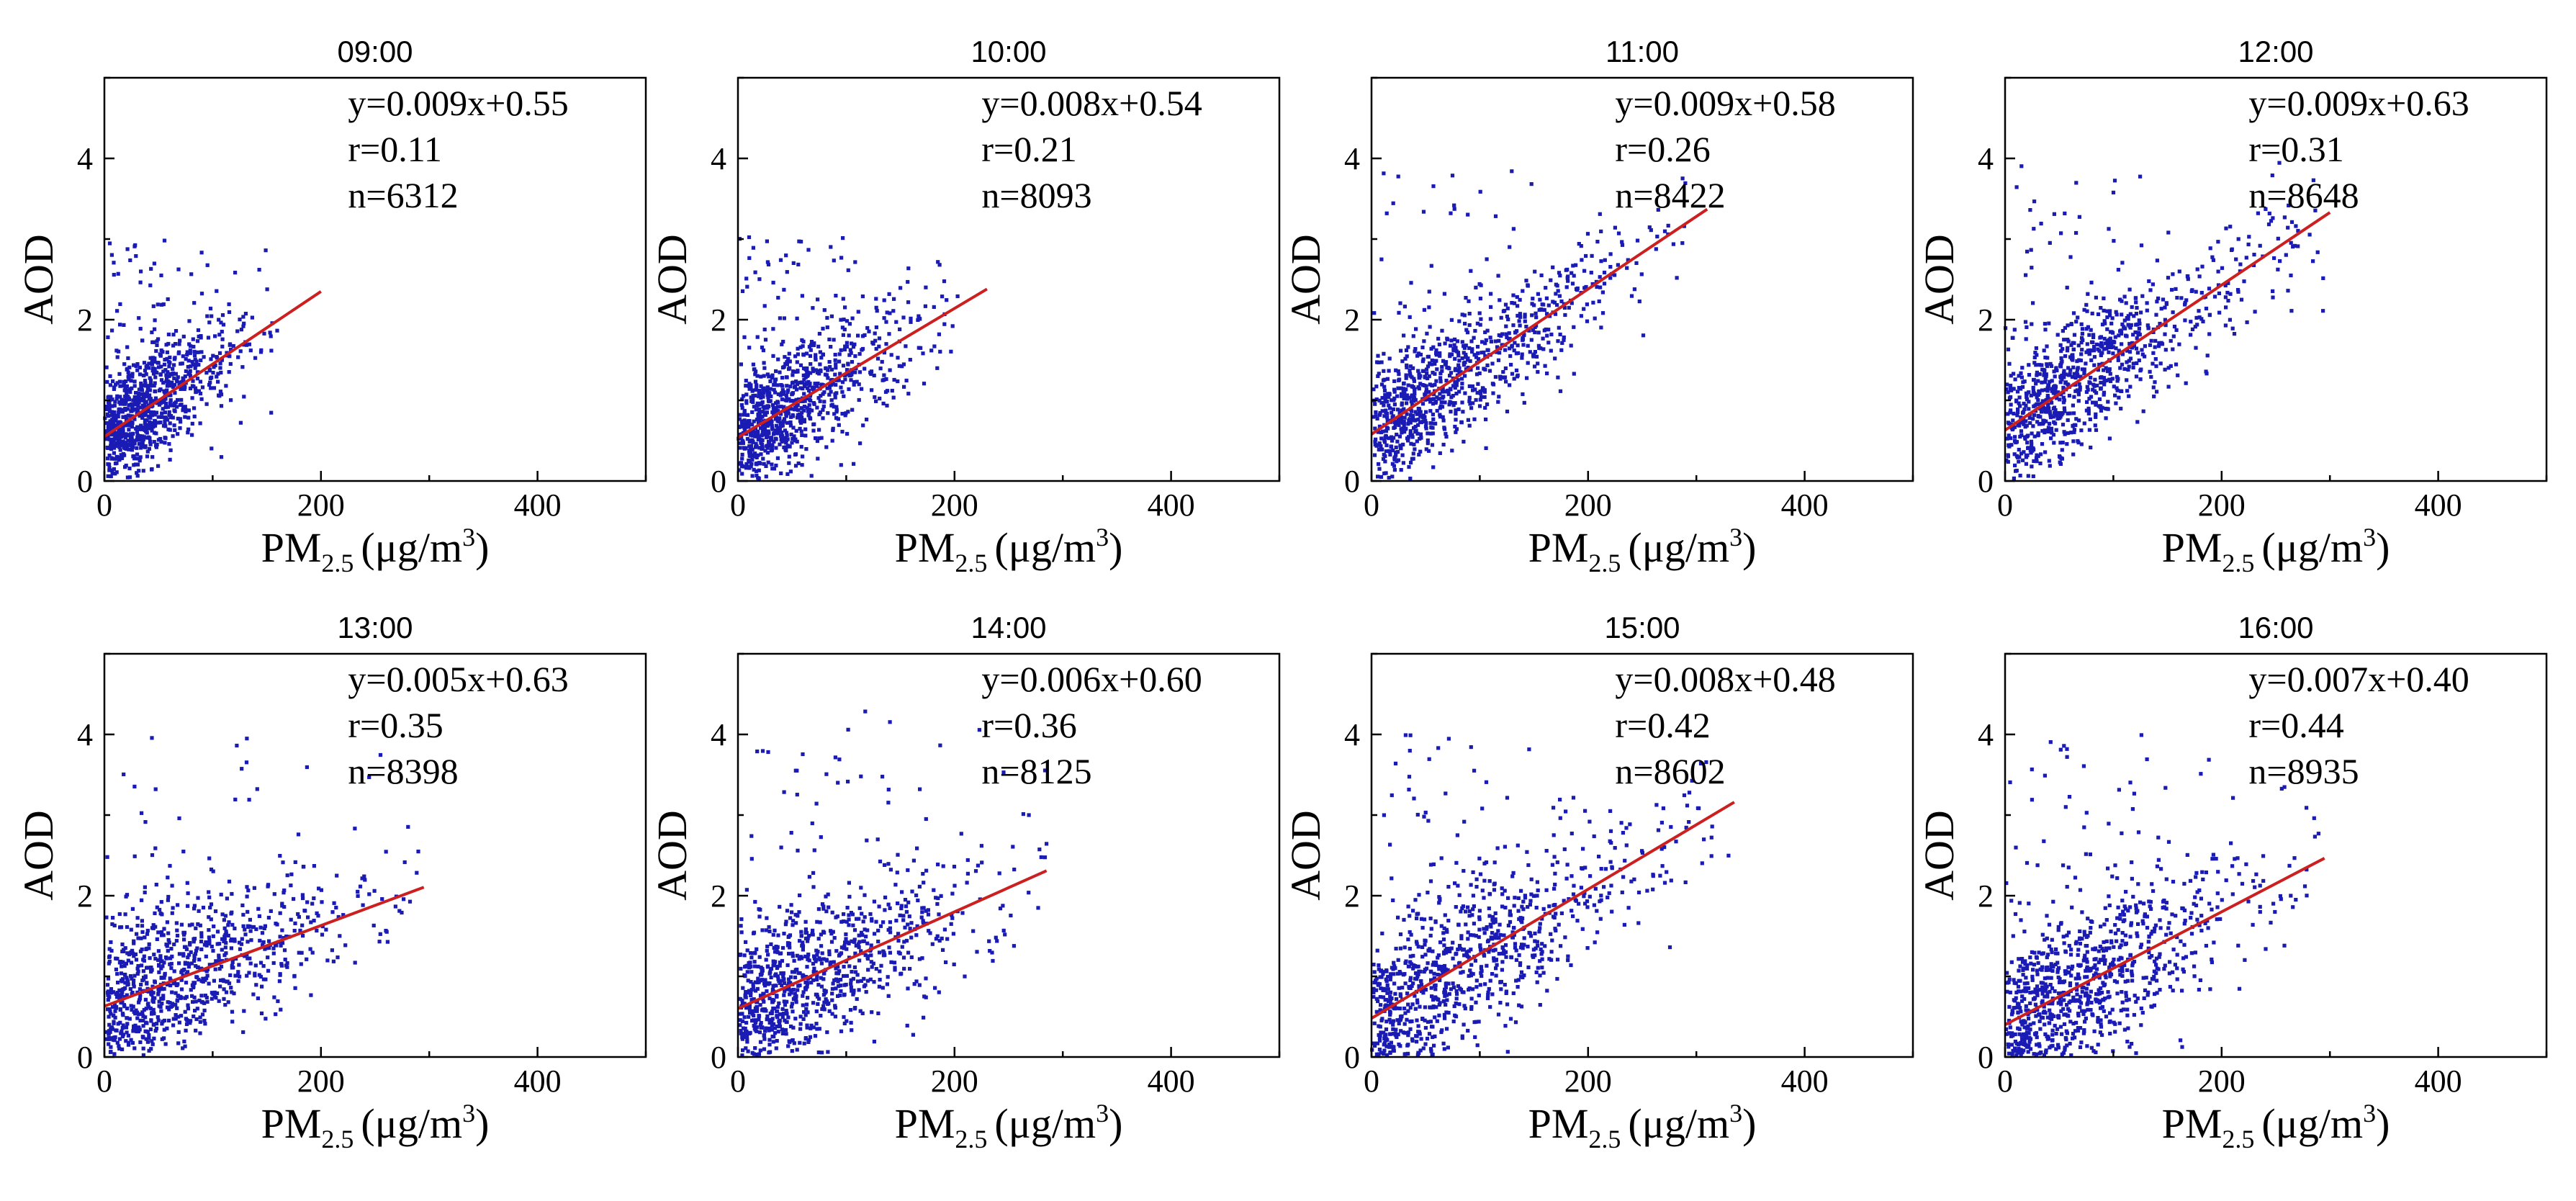 This screenshot has height=1201, width=2576. What do you see at coordinates (2438, 505) in the screenshot?
I see `x-tick-label: 400` at bounding box center [2438, 505].